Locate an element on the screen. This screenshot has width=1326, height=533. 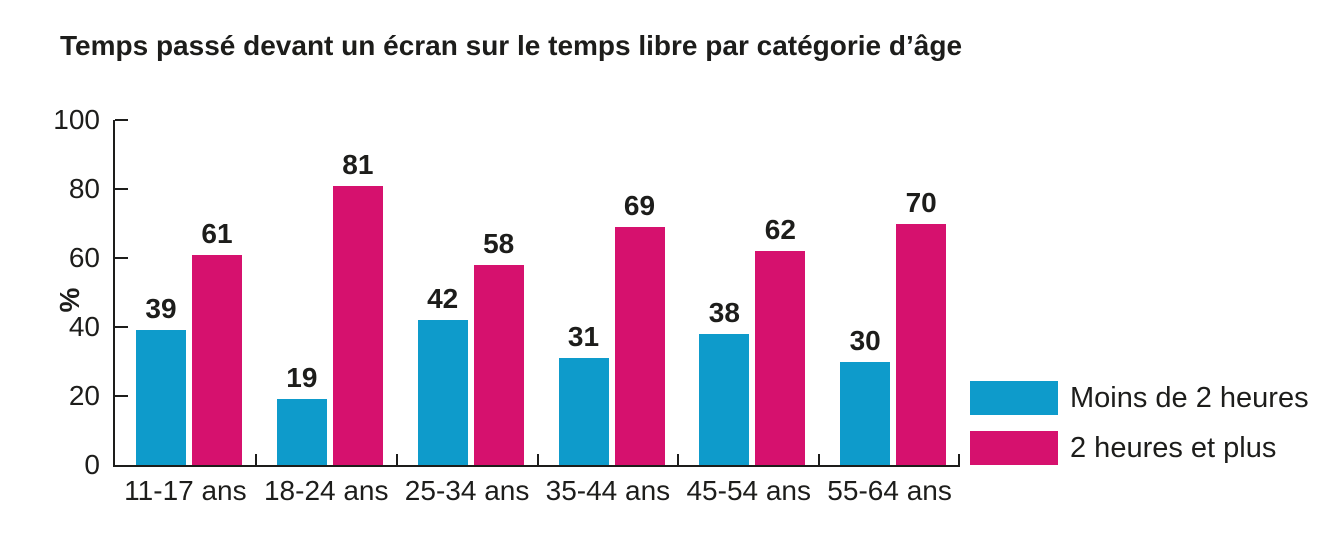
legend-label: 2 heures et plus is located at coordinates (1173, 447).